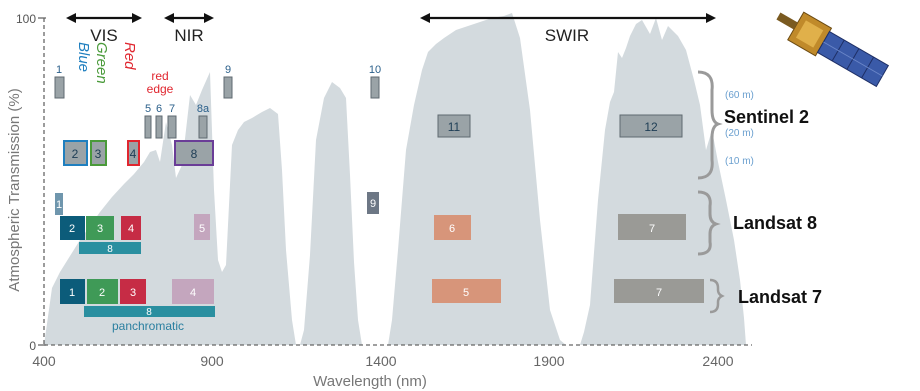 The image size is (920, 391). What do you see at coordinates (203, 109) in the screenshot?
I see `s2-band-8a-label: 8a` at bounding box center [203, 109].